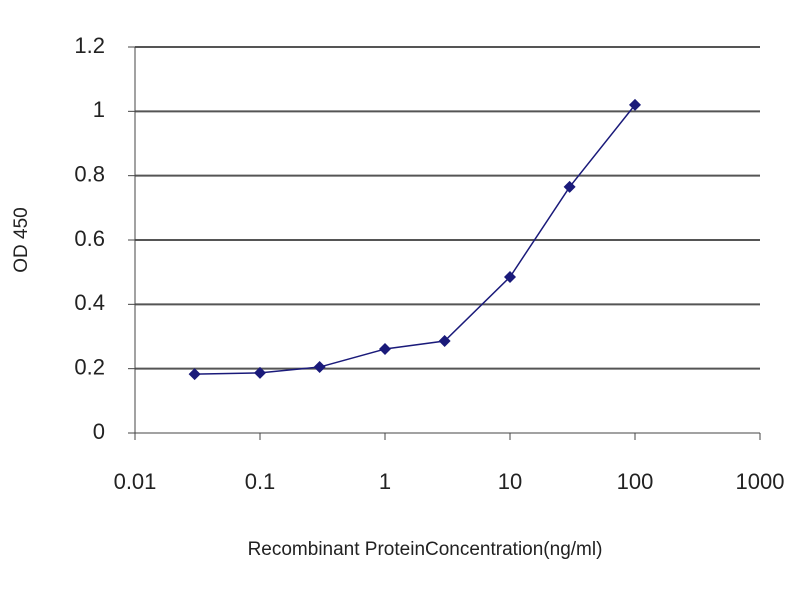 Image resolution: width=800 pixels, height=600 pixels. What do you see at coordinates (385, 481) in the screenshot?
I see `x-tick-label: 1` at bounding box center [385, 481].